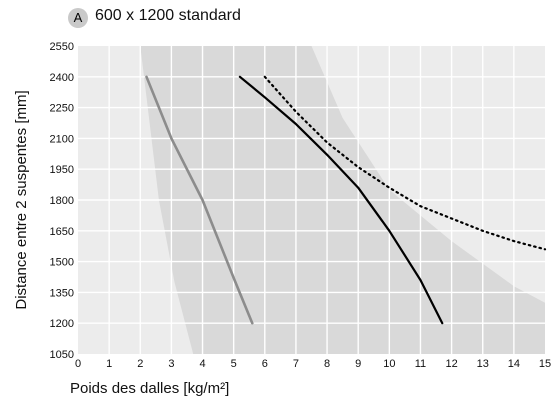 The height and width of the screenshot is (403, 553). Describe the element at coordinates (358, 364) in the screenshot. I see `x-tick-label: 9` at that location.